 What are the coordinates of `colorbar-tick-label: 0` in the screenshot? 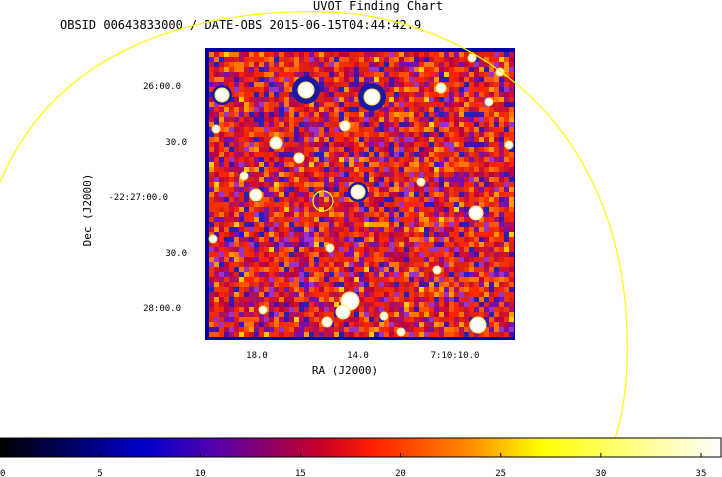 It's located at (2, 473).